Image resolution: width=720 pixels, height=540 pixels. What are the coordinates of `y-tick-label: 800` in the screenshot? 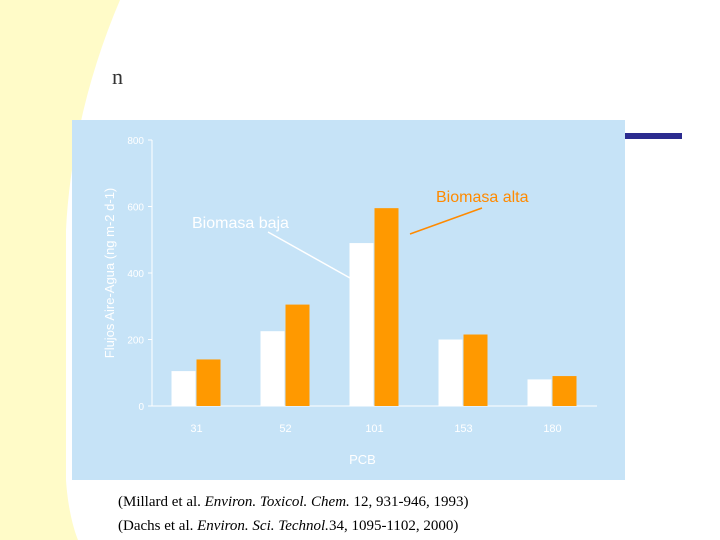 It's located at (135, 141).